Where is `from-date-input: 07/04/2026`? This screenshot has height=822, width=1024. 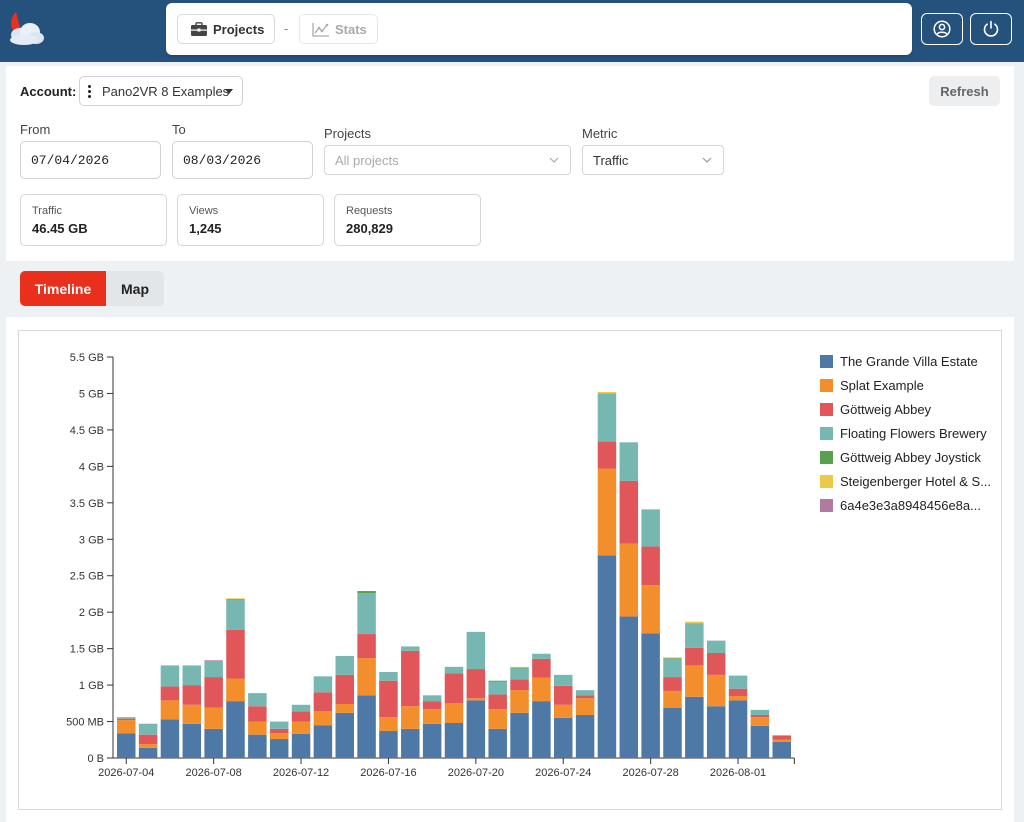 from-date-input: 07/04/2026 is located at coordinates (90, 160).